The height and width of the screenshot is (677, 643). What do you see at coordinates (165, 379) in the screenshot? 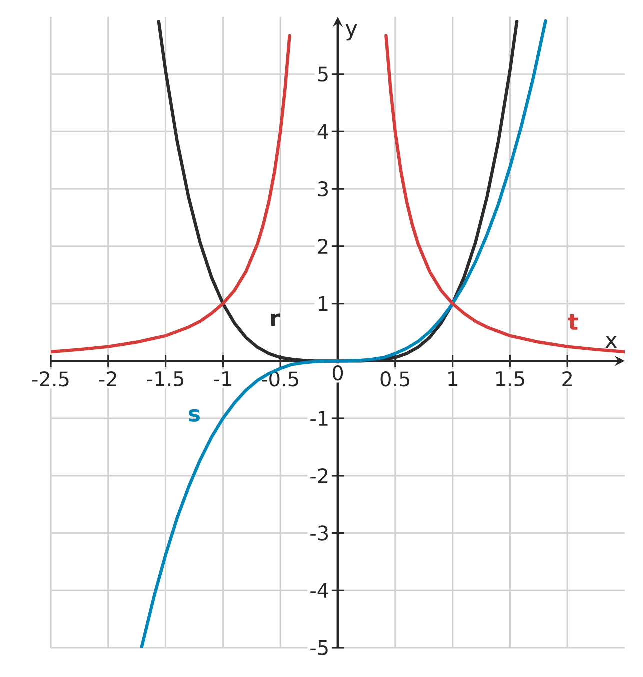
I see `x-tick-label: -1.5` at bounding box center [165, 379].